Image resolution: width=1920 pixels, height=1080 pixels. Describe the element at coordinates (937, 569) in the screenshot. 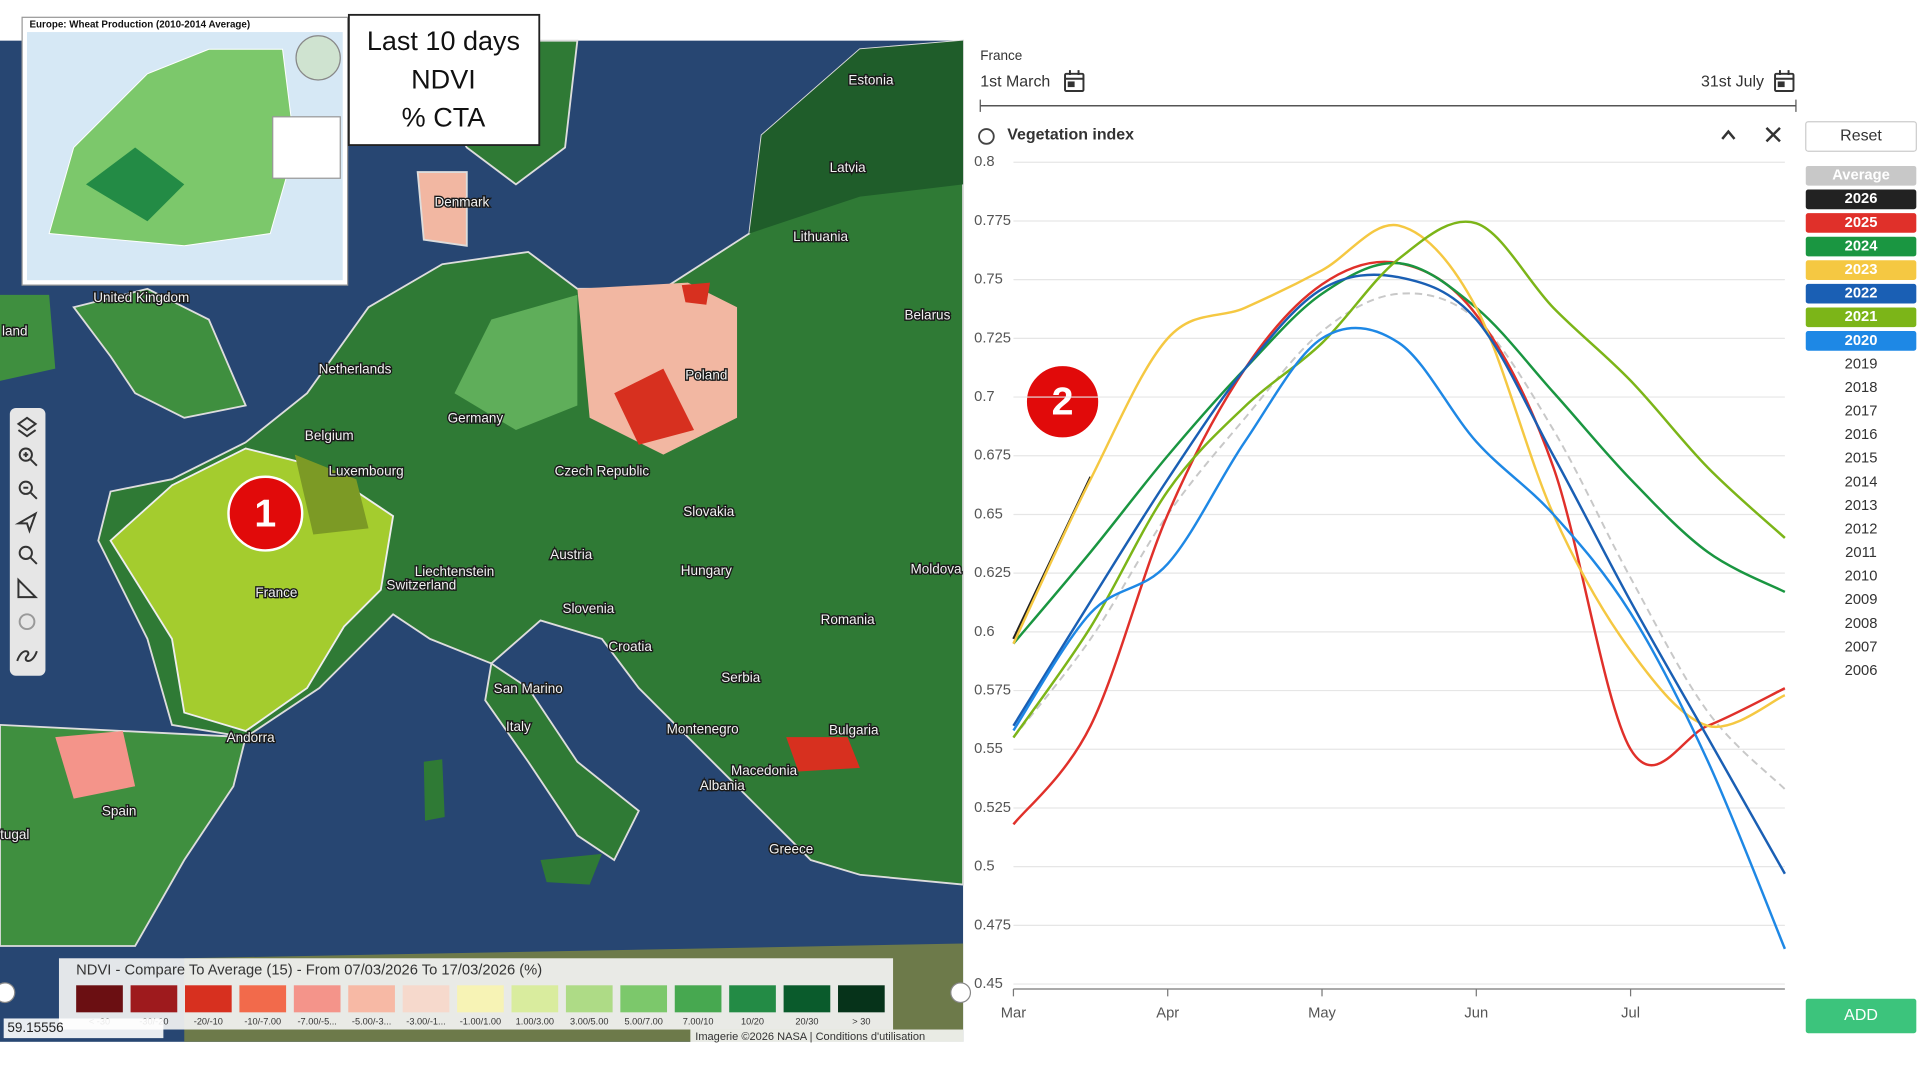

I see `map-label: Moldova` at that location.